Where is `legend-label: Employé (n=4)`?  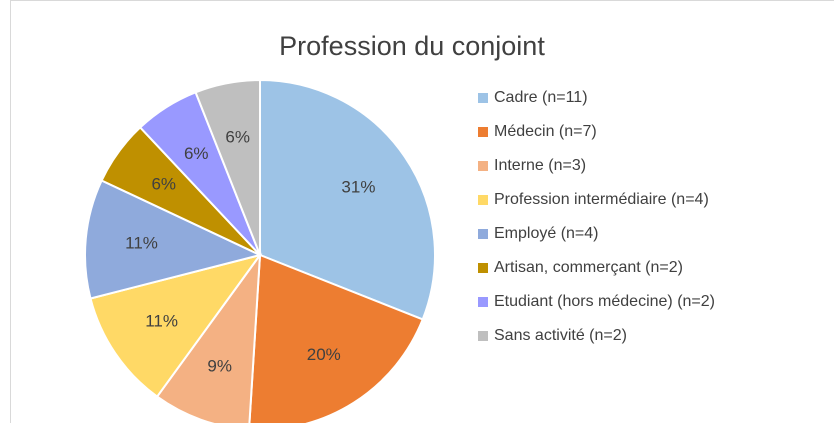 legend-label: Employé (n=4) is located at coordinates (546, 233).